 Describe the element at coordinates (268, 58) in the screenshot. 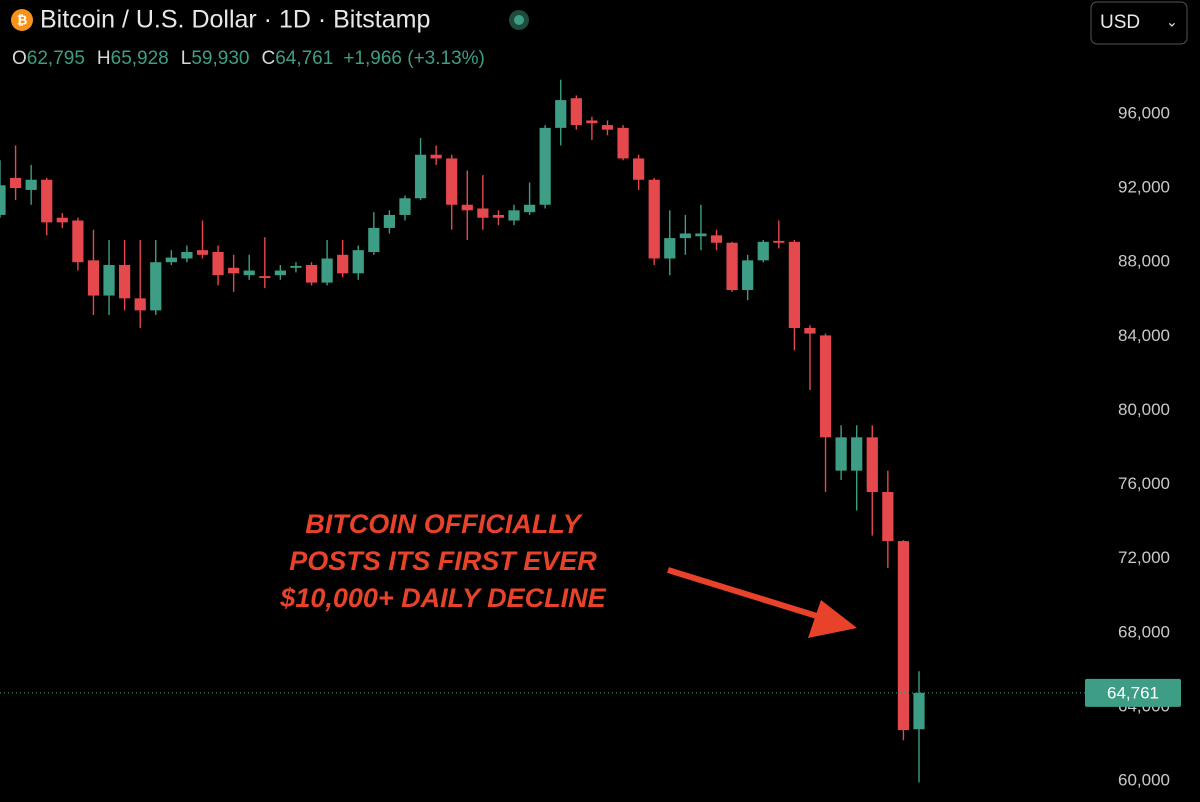

I see `ohlc-key: C` at that location.